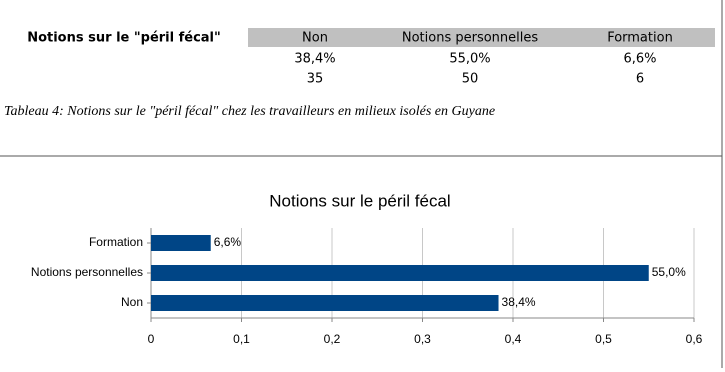 The width and height of the screenshot is (725, 372). Describe the element at coordinates (640, 38) in the screenshot. I see `table-header: Formation` at that location.